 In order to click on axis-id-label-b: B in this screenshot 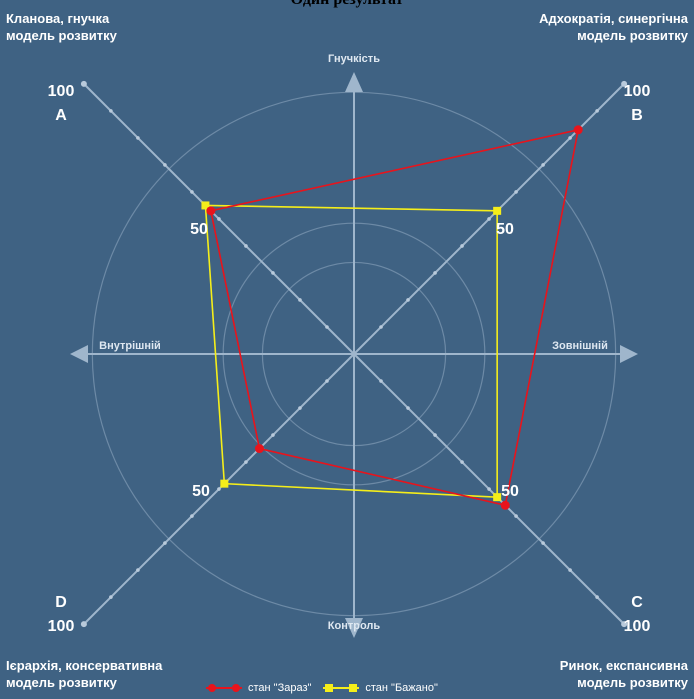, I will do `click(637, 115)`.